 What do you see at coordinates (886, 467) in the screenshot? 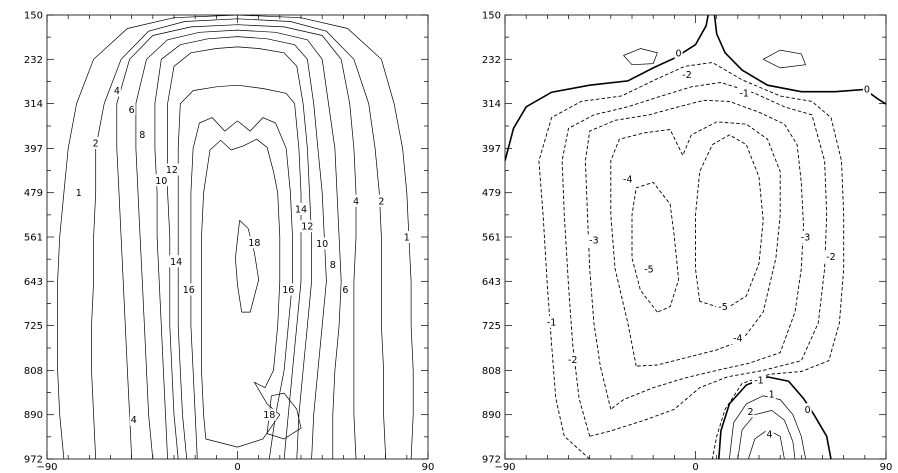
I see `x-tick-label: 90` at bounding box center [886, 467].